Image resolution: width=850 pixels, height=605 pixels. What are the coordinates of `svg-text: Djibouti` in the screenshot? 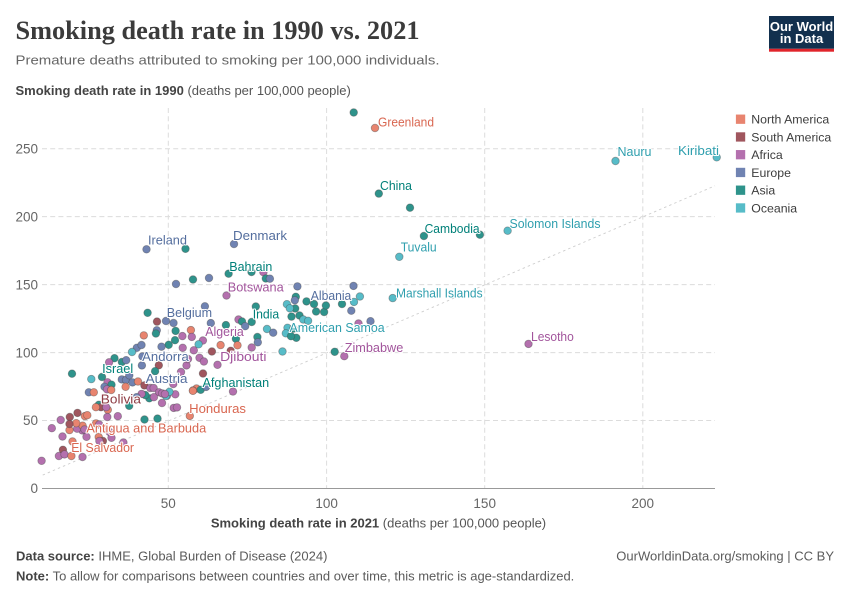 It's located at (243, 356).